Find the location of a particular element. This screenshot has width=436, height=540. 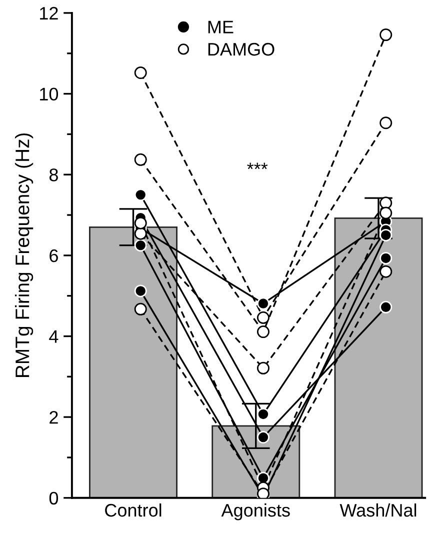

x-tick-label: Agonists is located at coordinates (255, 511).